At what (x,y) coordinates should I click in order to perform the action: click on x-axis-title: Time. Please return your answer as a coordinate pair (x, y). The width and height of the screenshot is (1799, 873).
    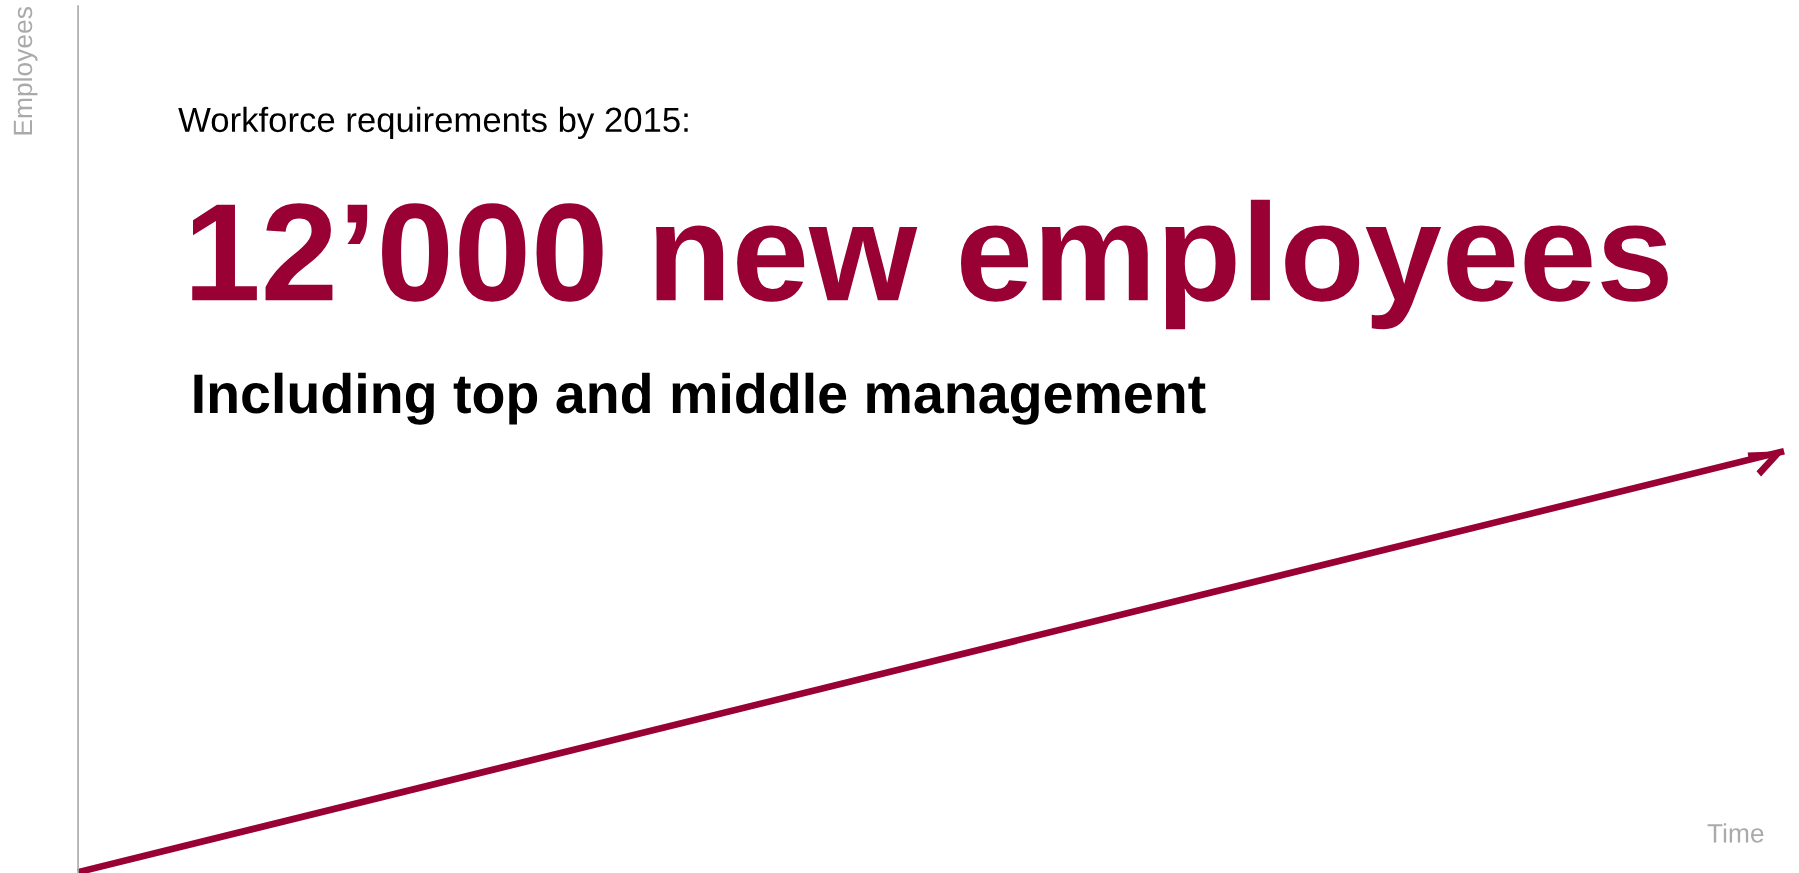
    Looking at the image, I should click on (1735, 833).